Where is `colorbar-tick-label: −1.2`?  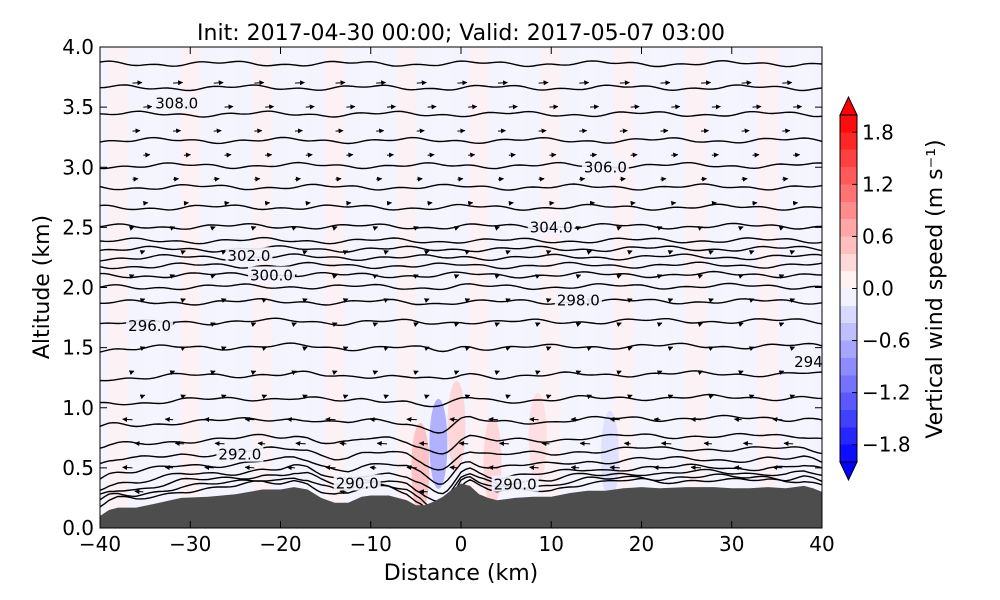 colorbar-tick-label: −1.2 is located at coordinates (886, 393).